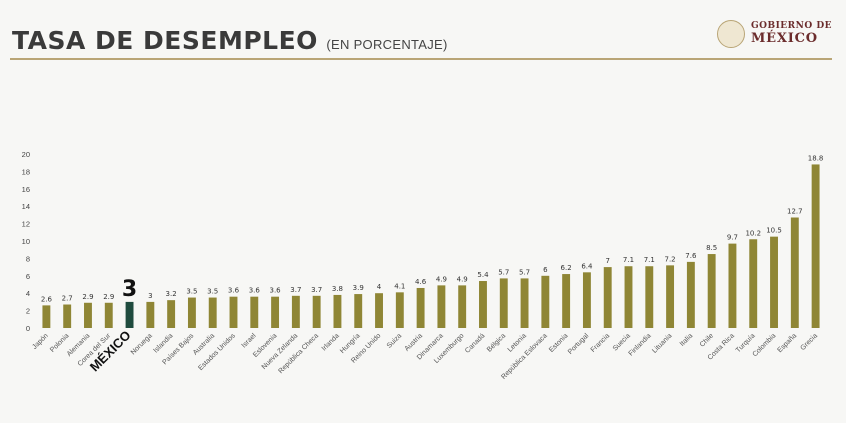  Describe the element at coordinates (387, 44) in the screenshot. I see `page-subtitle: (EN PORCENTAJE)` at that location.